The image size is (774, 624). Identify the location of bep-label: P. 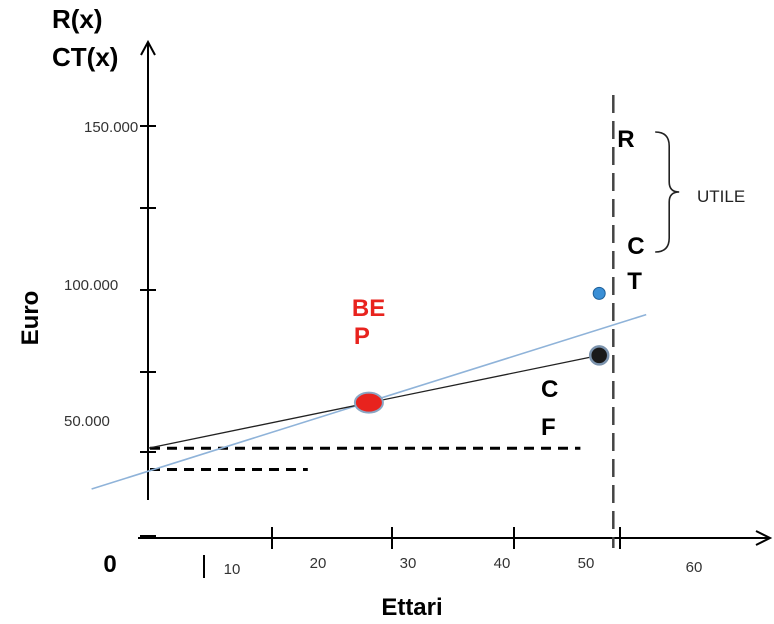
(362, 336).